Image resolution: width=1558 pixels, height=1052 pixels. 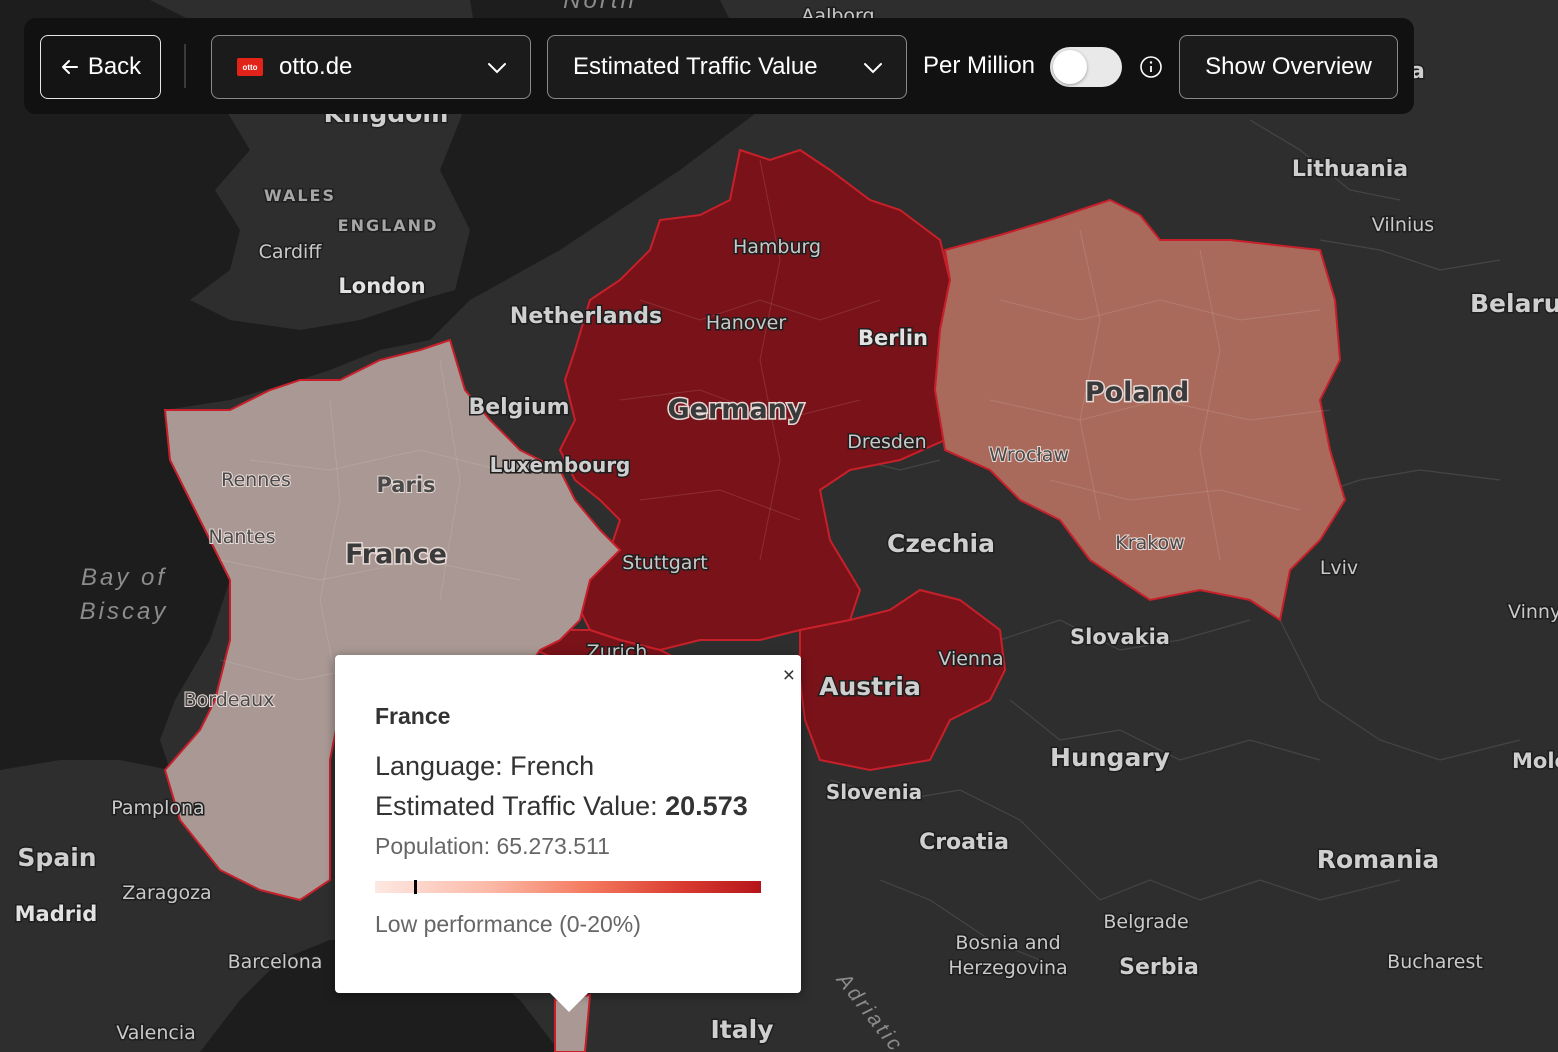 What do you see at coordinates (746, 323) in the screenshot?
I see `label-hanover: Hanover` at bounding box center [746, 323].